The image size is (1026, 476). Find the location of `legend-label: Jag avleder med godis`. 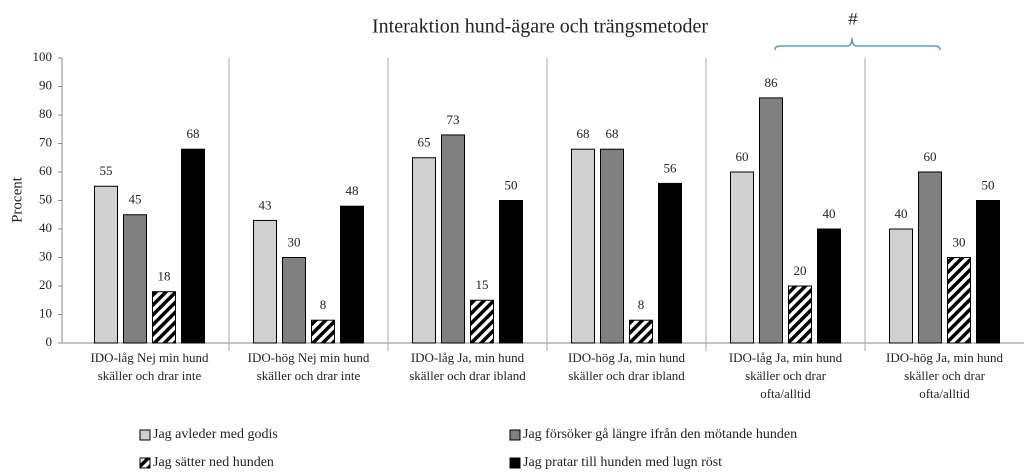

legend-label: Jag avleder med godis is located at coordinates (215, 434).